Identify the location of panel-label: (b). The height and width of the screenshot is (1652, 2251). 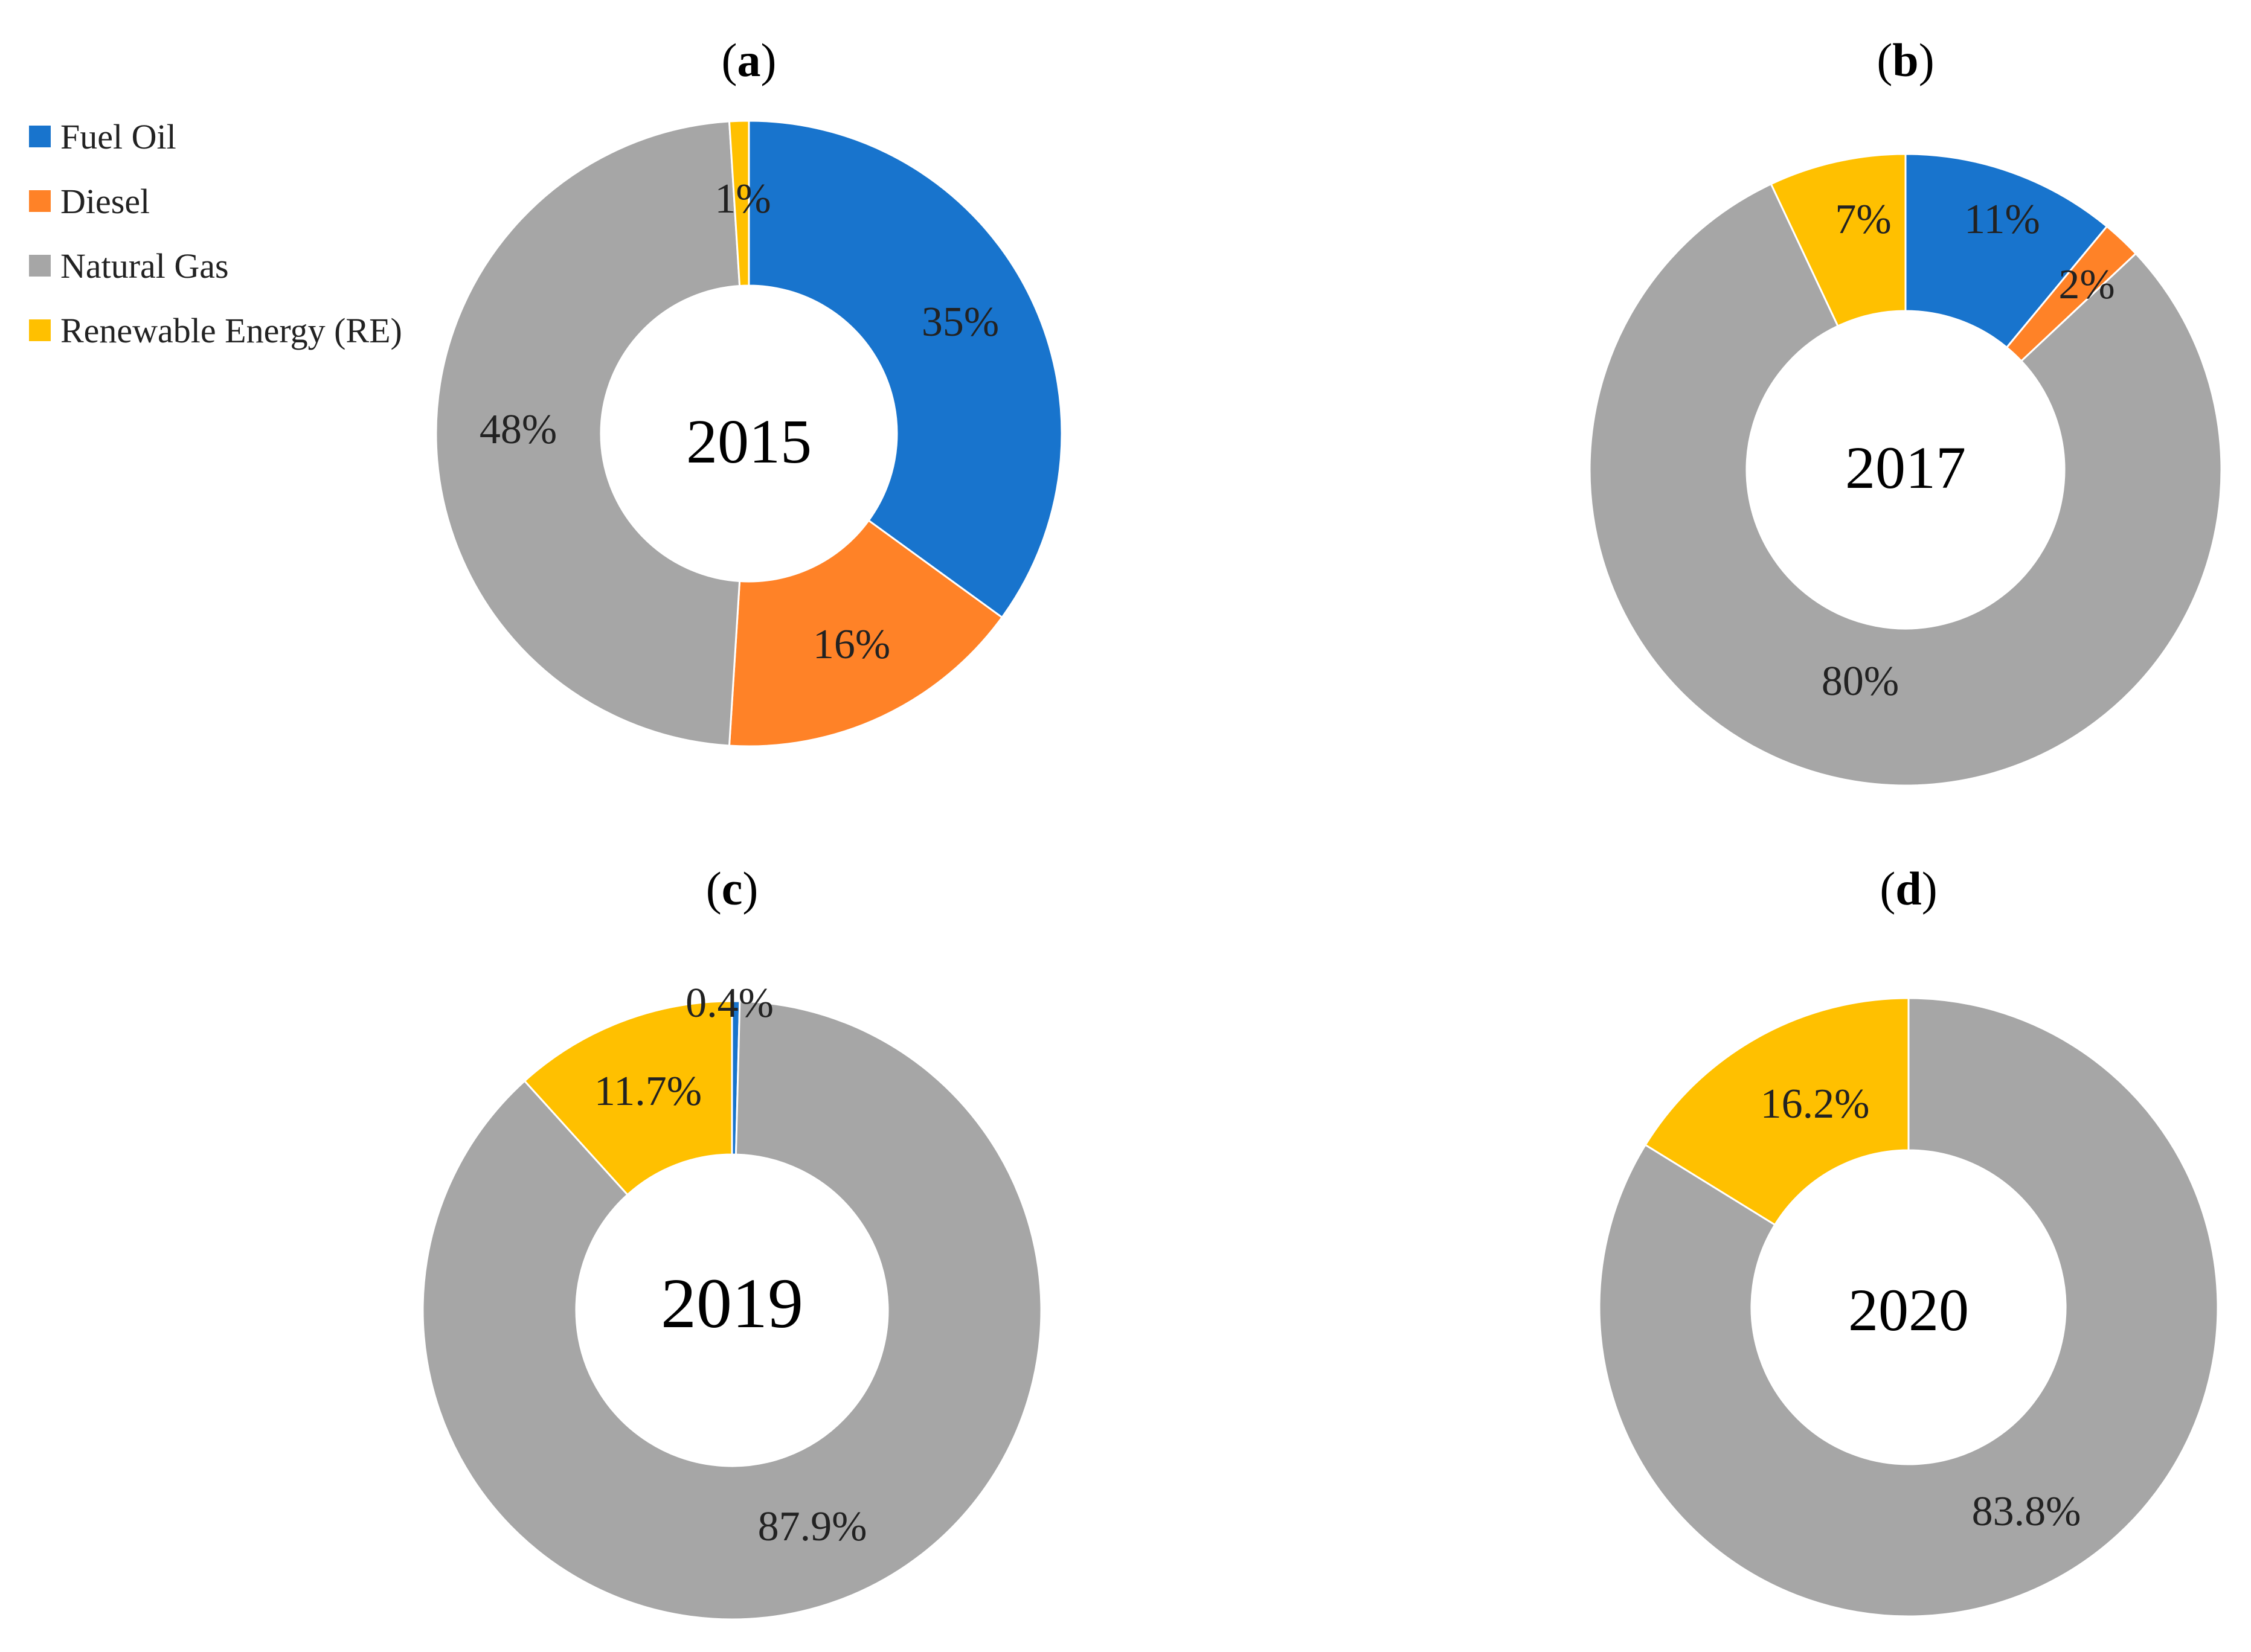
(1905, 60).